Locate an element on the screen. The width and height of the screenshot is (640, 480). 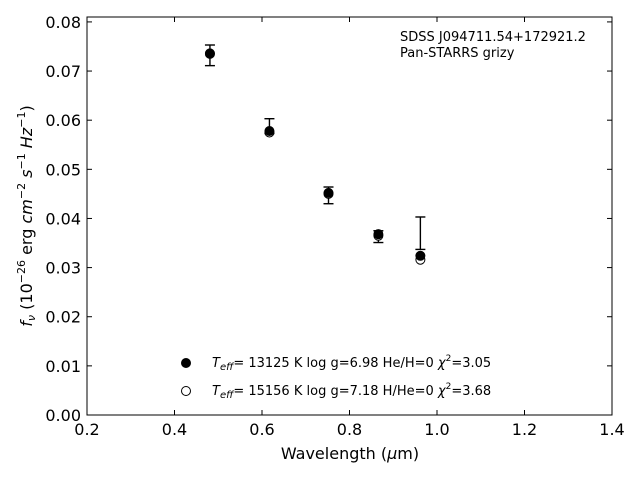
legend-label-filled: Teff= 13125 K log g=6.98 He/H=0 χ2=3.05 is located at coordinates (351, 363).